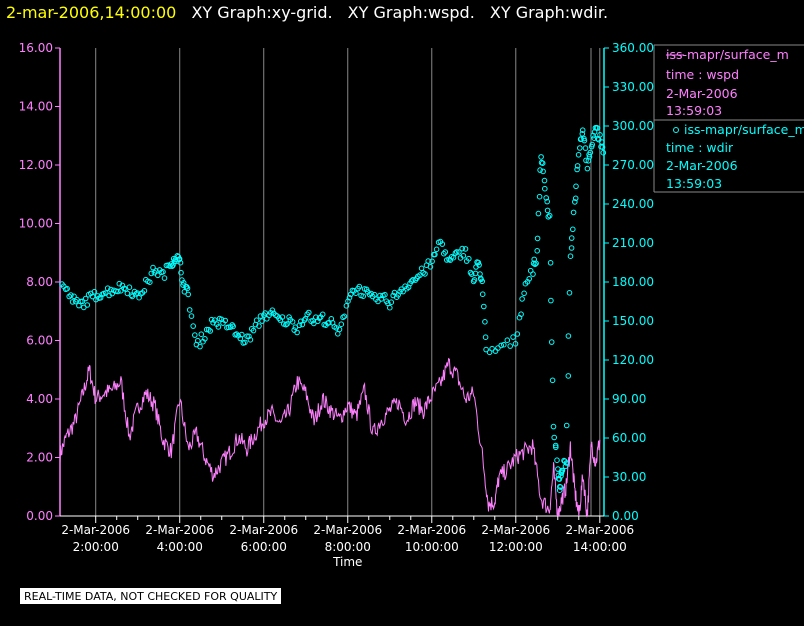 The width and height of the screenshot is (804, 626). What do you see at coordinates (39, 399) in the screenshot?
I see `y-left-tick-label-2: 4.00` at bounding box center [39, 399].